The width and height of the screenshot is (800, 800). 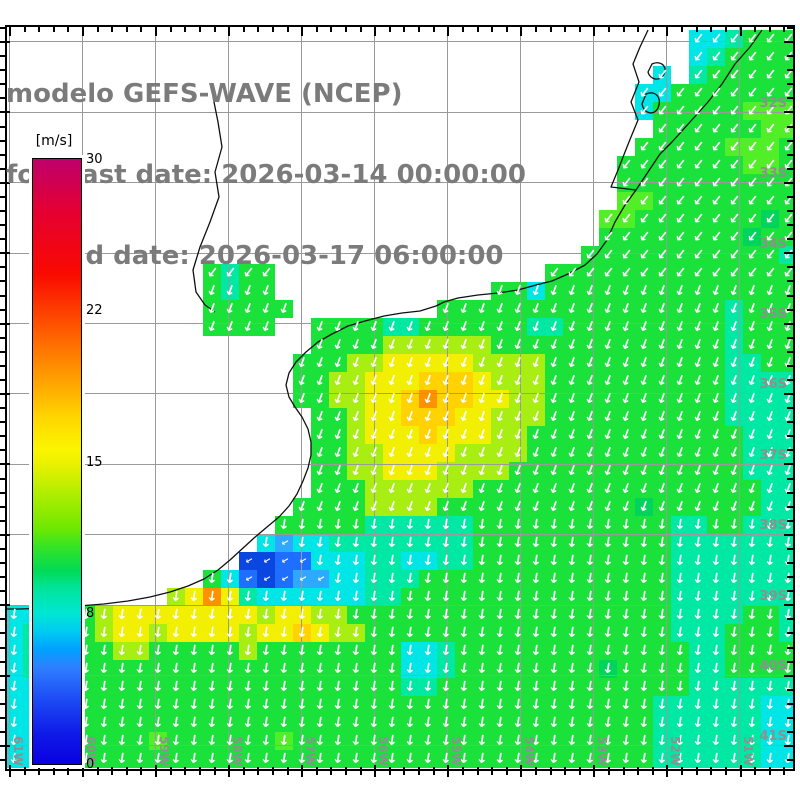 I want to click on colorbar-tick-label: 8, so click(x=90, y=613).